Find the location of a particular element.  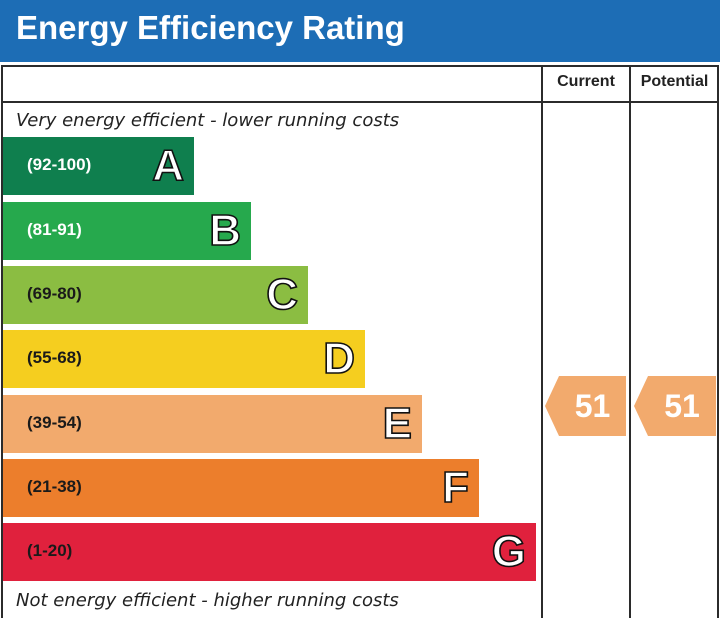

band-range-label: (21-38) is located at coordinates (54, 486).